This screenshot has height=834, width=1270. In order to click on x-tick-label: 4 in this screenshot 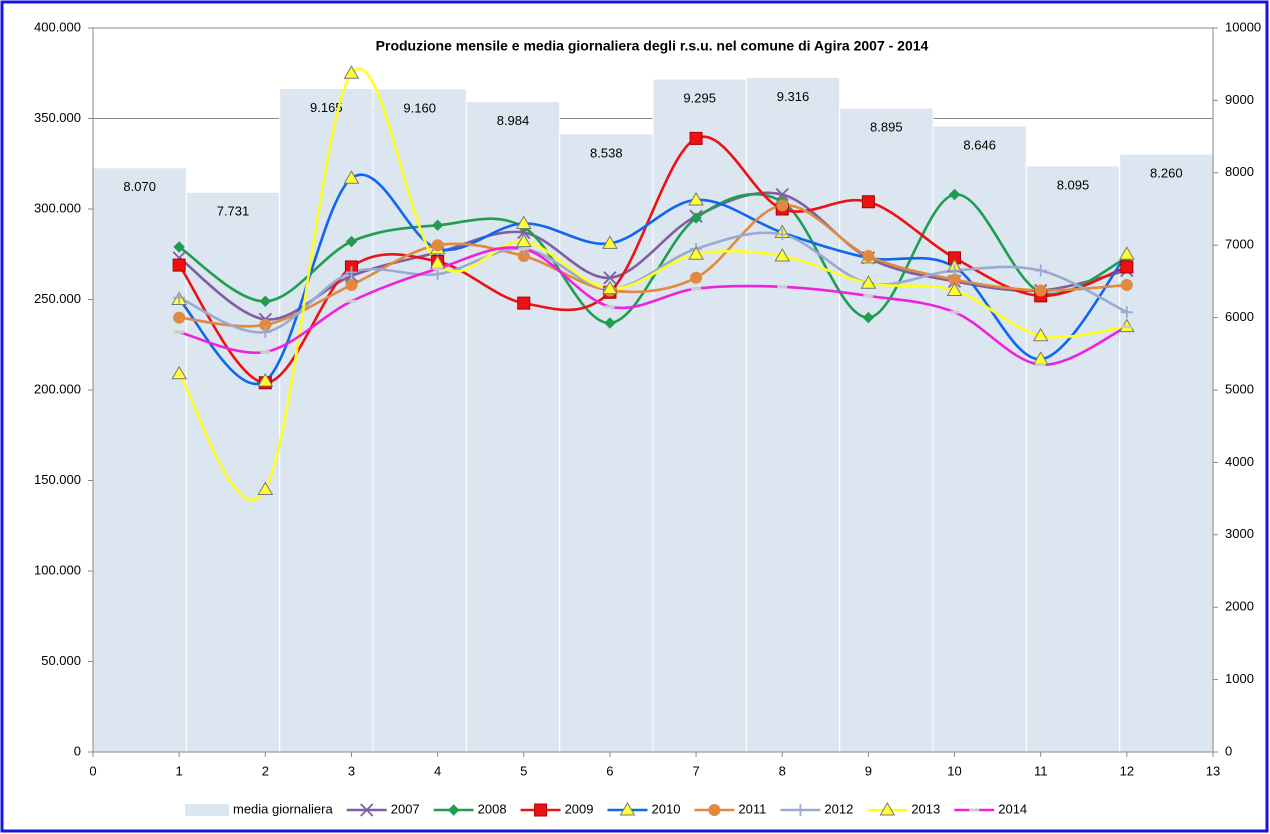, I will do `click(437, 770)`.